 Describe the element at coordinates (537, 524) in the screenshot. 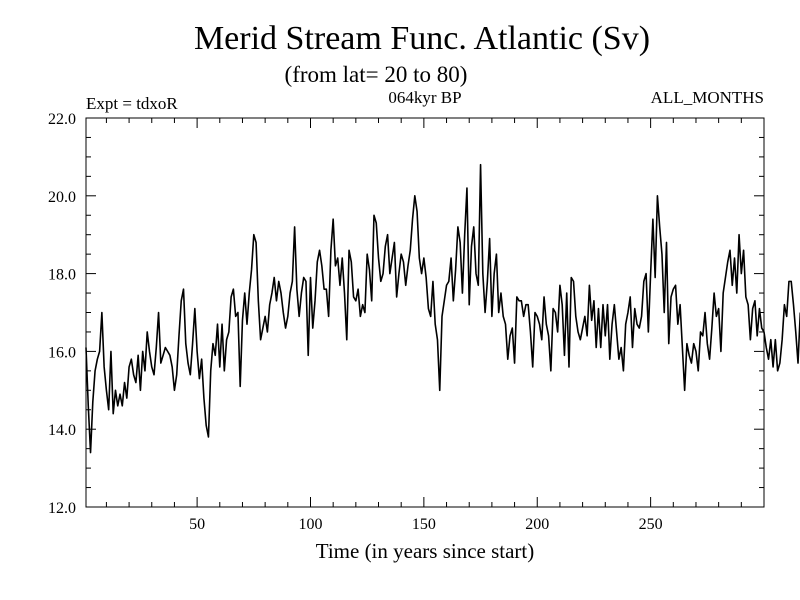

I see `x-tick-label: 200` at that location.